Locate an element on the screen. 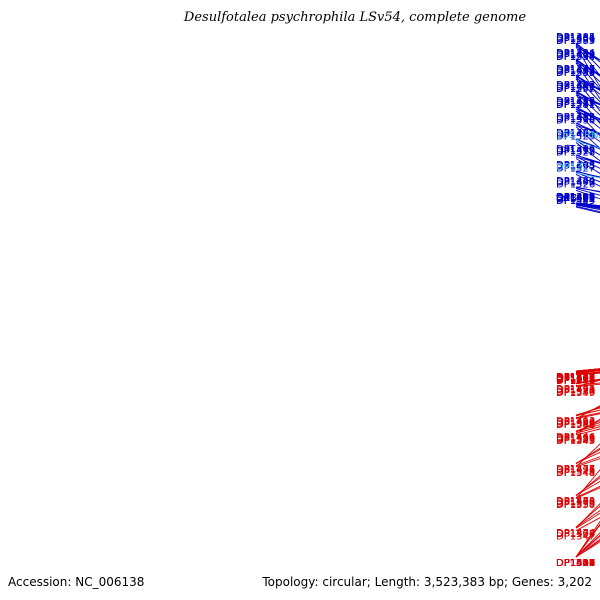 The image size is (600, 600). gene-label: DP1490 is located at coordinates (575, 183).